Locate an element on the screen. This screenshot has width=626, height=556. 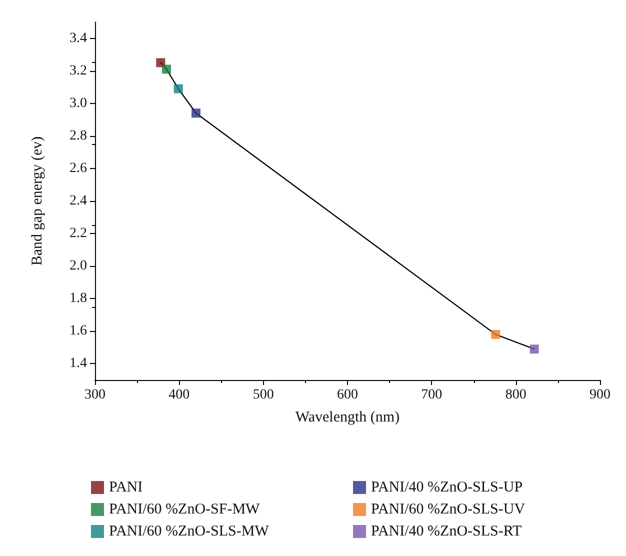
y-tick-label: 2.2 is located at coordinates (78, 234).